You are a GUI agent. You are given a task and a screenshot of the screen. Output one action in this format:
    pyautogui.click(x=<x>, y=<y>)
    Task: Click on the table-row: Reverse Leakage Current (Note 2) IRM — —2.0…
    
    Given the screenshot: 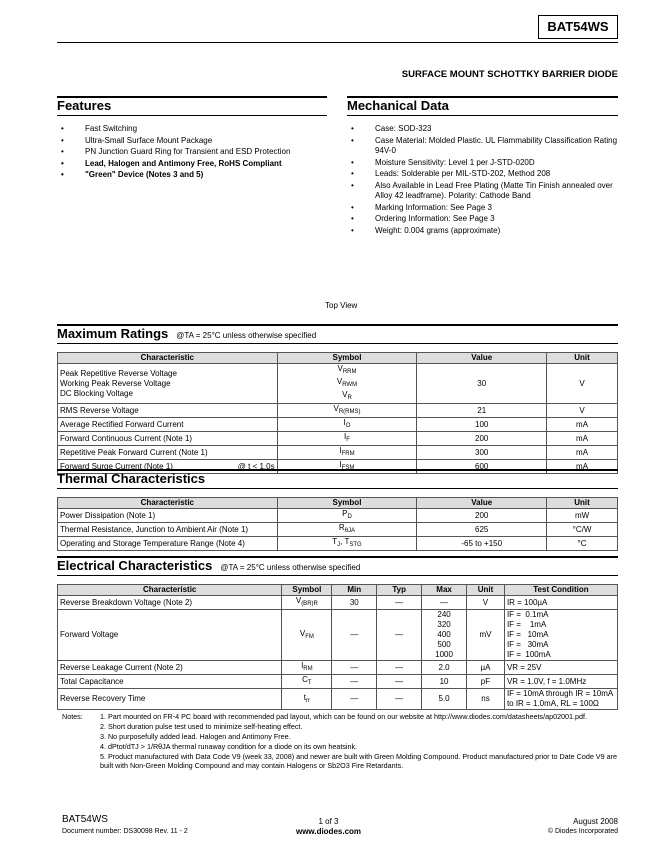 What is the action you would take?
    pyautogui.click(x=337, y=667)
    